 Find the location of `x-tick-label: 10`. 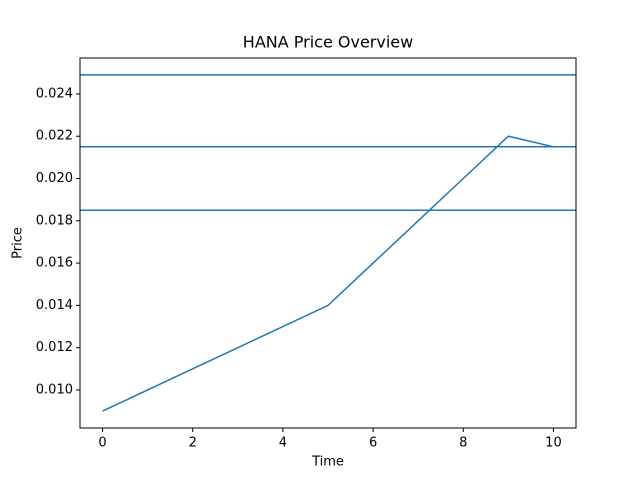

x-tick-label: 10 is located at coordinates (553, 443).